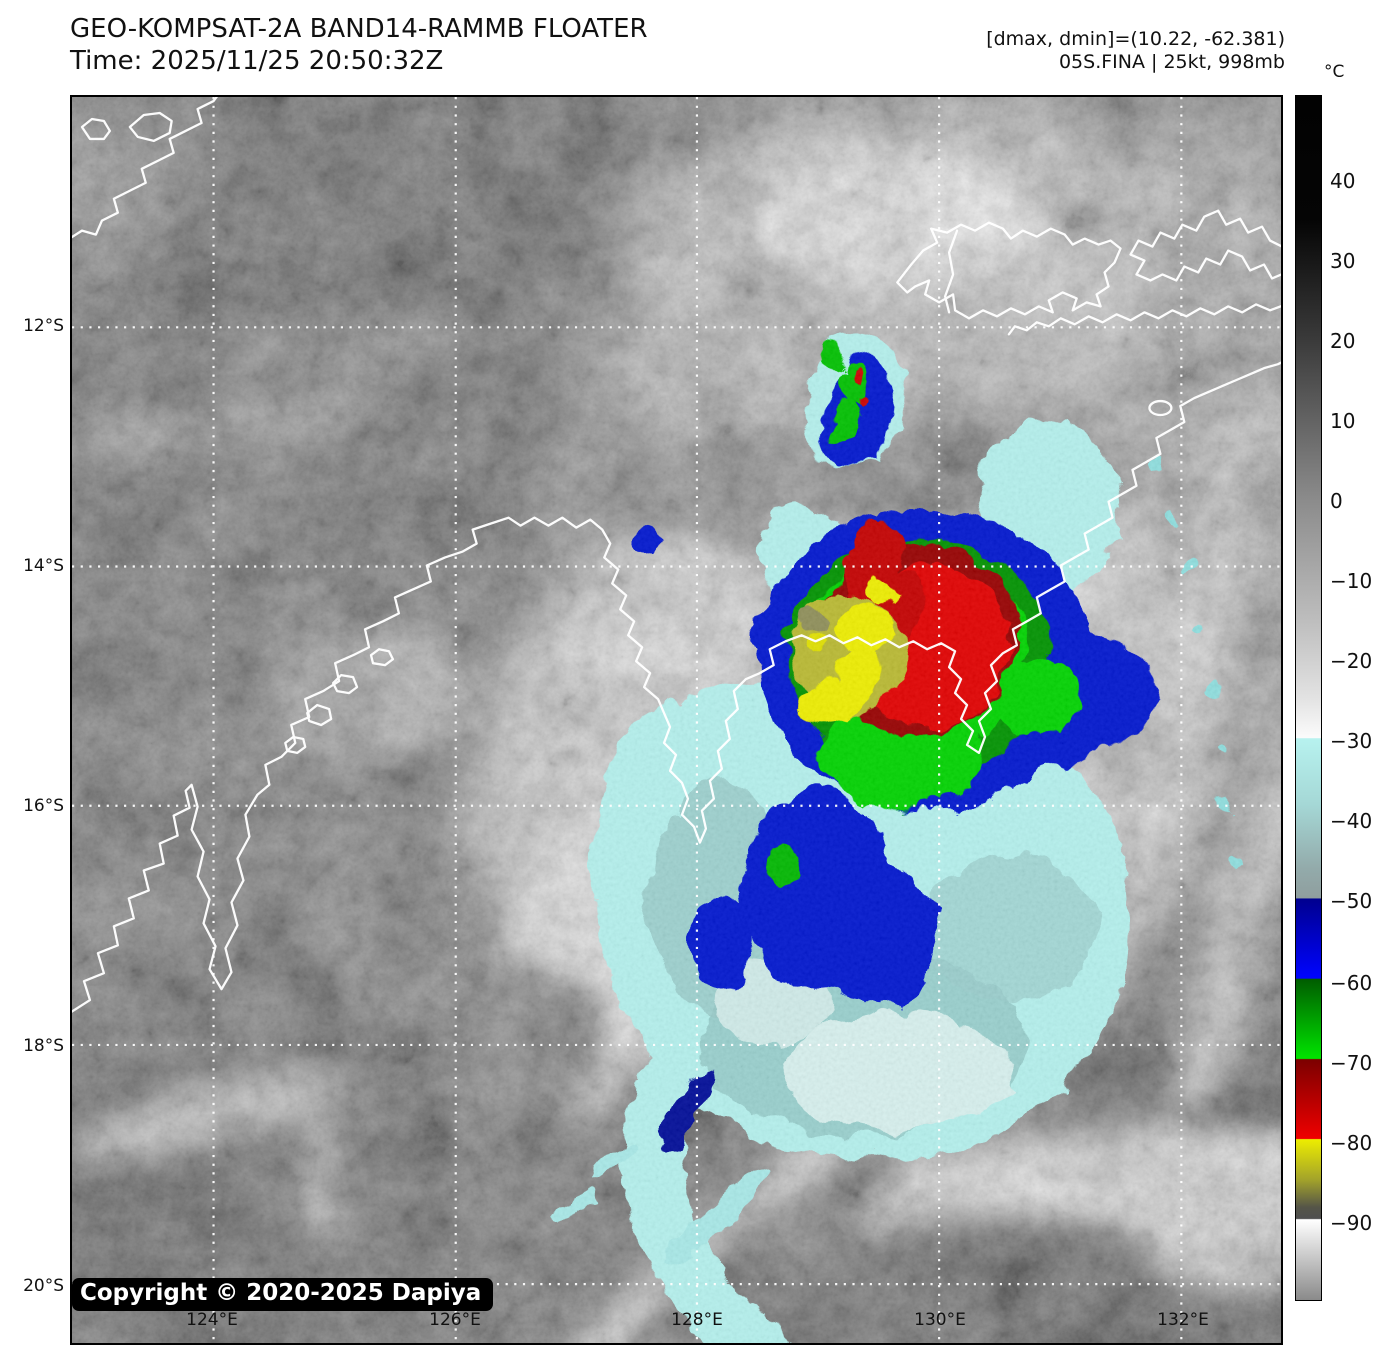  What do you see at coordinates (1183, 1320) in the screenshot?
I see `lon-label-132e: 132°E` at bounding box center [1183, 1320].